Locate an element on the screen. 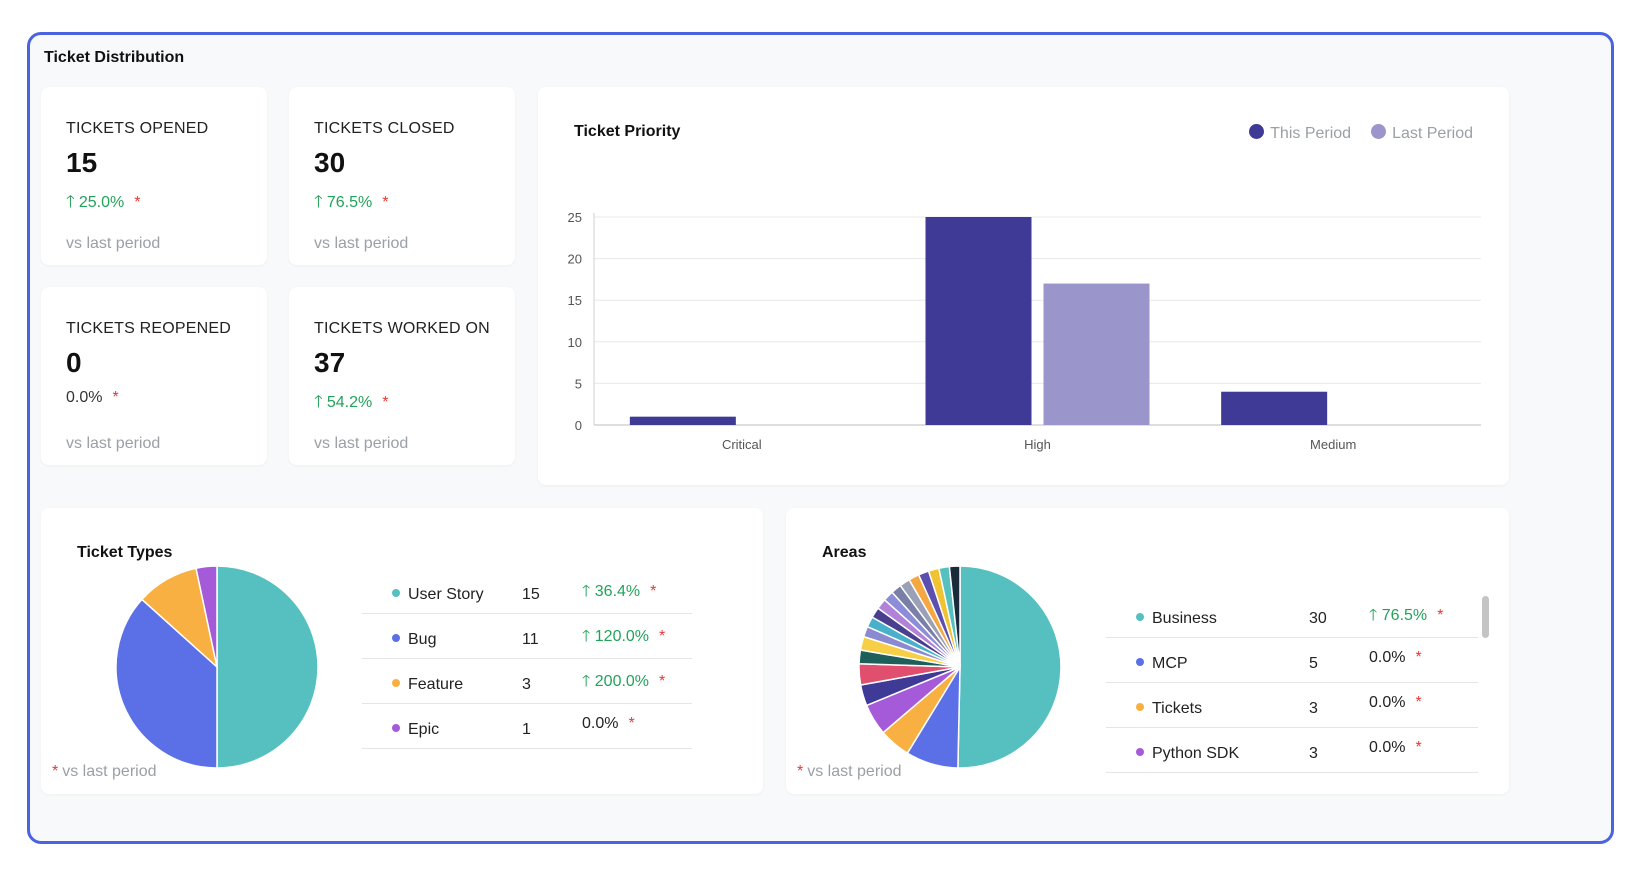 This screenshot has width=1641, height=874. table-row: Bug 11 🡑 120.0% * is located at coordinates (527, 636).